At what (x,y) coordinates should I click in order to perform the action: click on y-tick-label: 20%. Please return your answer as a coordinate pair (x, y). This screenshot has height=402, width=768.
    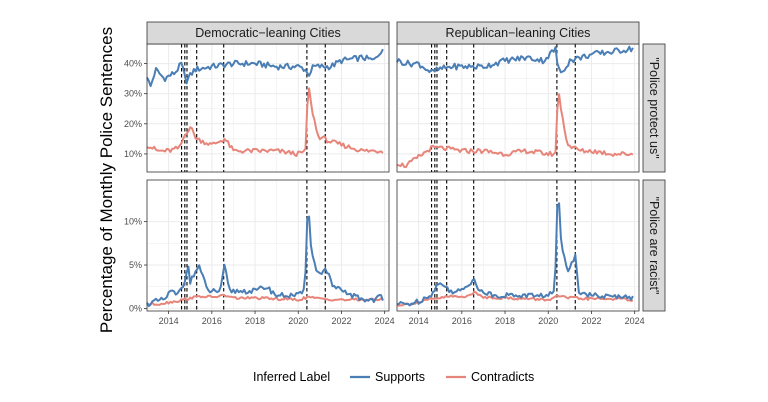
    Looking at the image, I should click on (133, 124).